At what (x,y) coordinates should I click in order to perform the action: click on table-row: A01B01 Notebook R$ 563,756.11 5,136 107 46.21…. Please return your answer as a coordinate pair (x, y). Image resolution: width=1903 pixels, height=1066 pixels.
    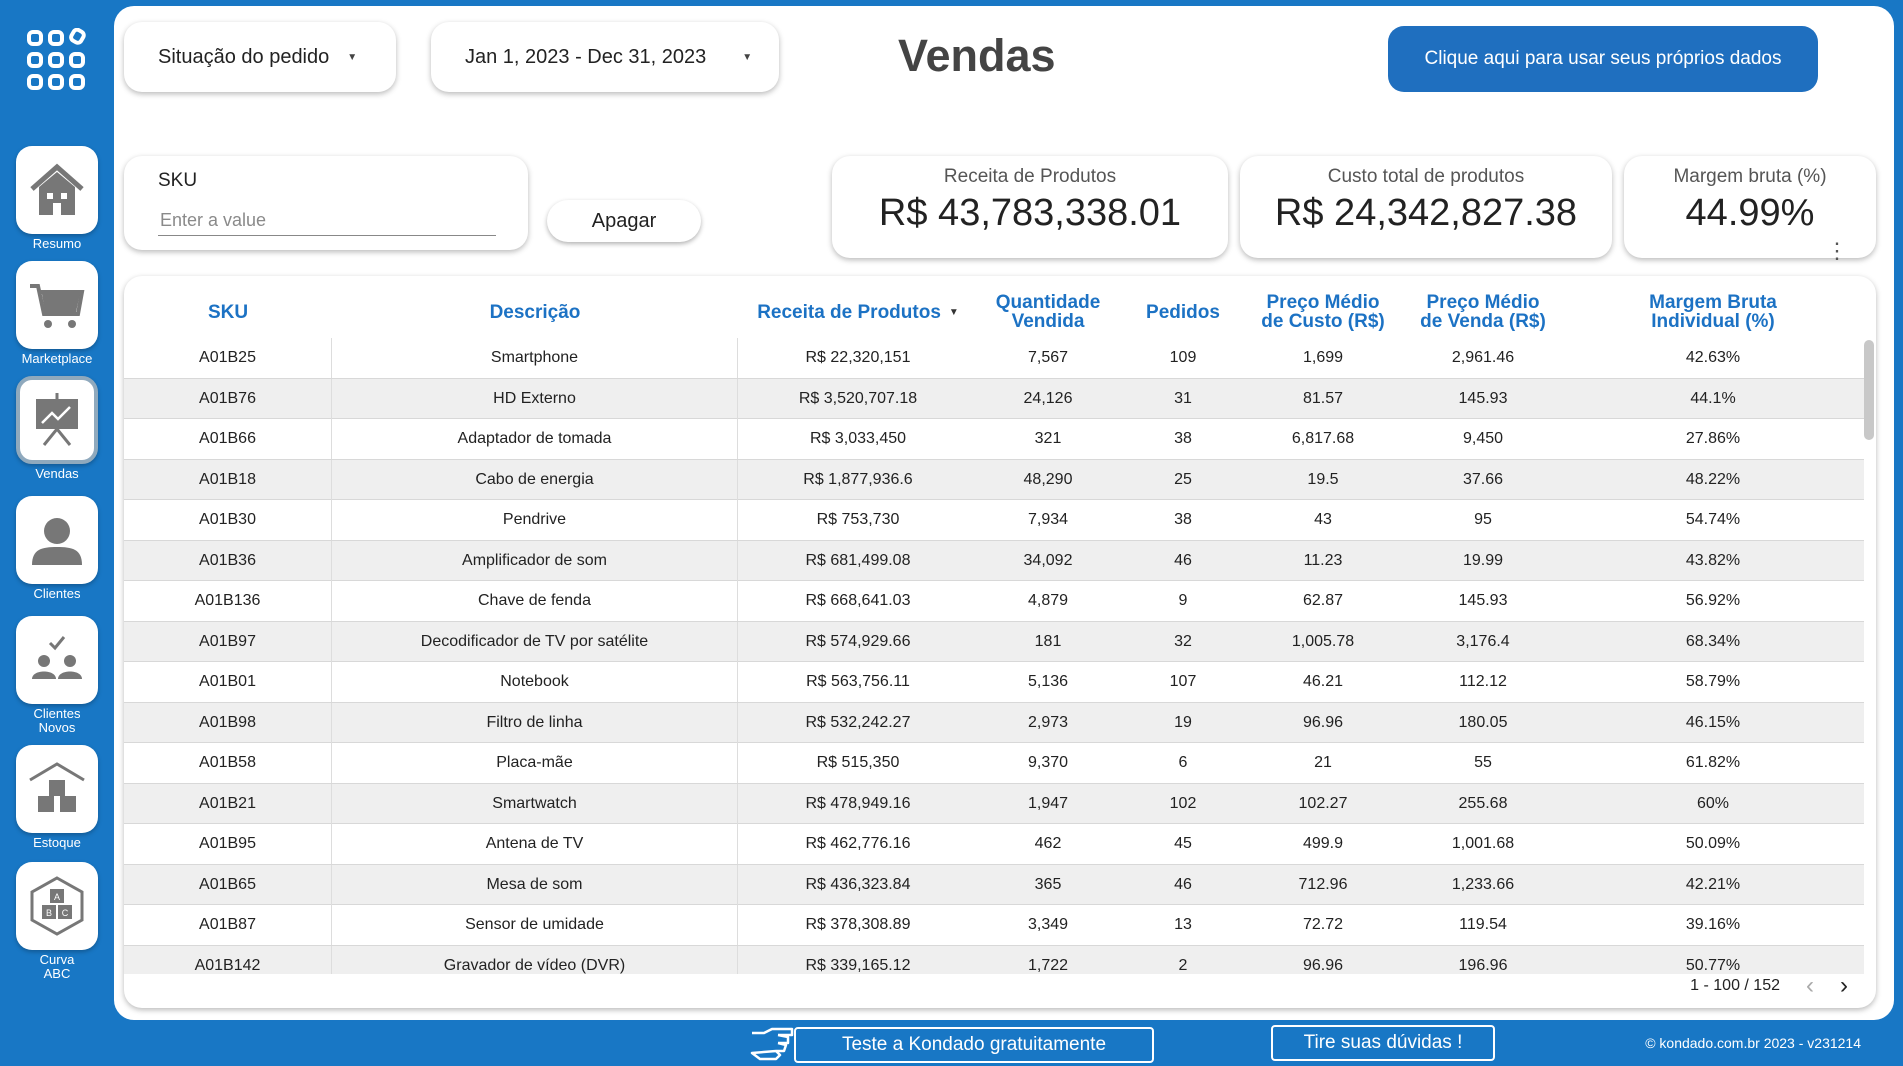
    Looking at the image, I should click on (994, 682).